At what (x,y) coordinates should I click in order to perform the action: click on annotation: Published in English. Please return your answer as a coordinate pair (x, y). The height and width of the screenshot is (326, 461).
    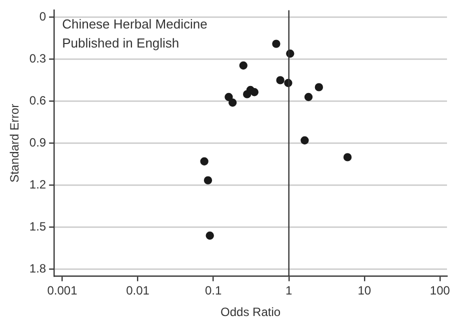
    Looking at the image, I should click on (121, 42).